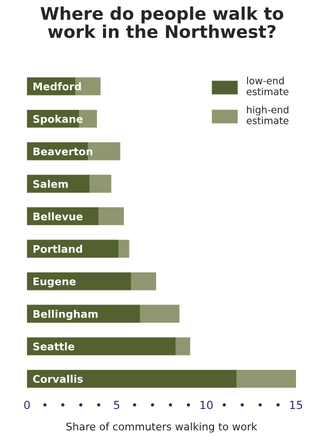 This screenshot has width=324, height=436. What do you see at coordinates (66, 315) in the screenshot?
I see `y-tick-label: Bellingham` at bounding box center [66, 315].